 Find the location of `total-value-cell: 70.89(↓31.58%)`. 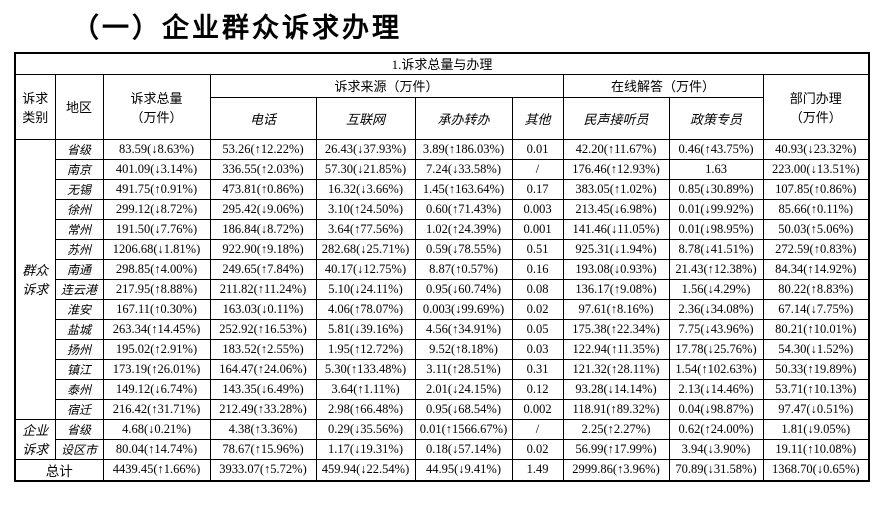

total-value-cell: 70.89(↓31.58%) is located at coordinates (716, 469).